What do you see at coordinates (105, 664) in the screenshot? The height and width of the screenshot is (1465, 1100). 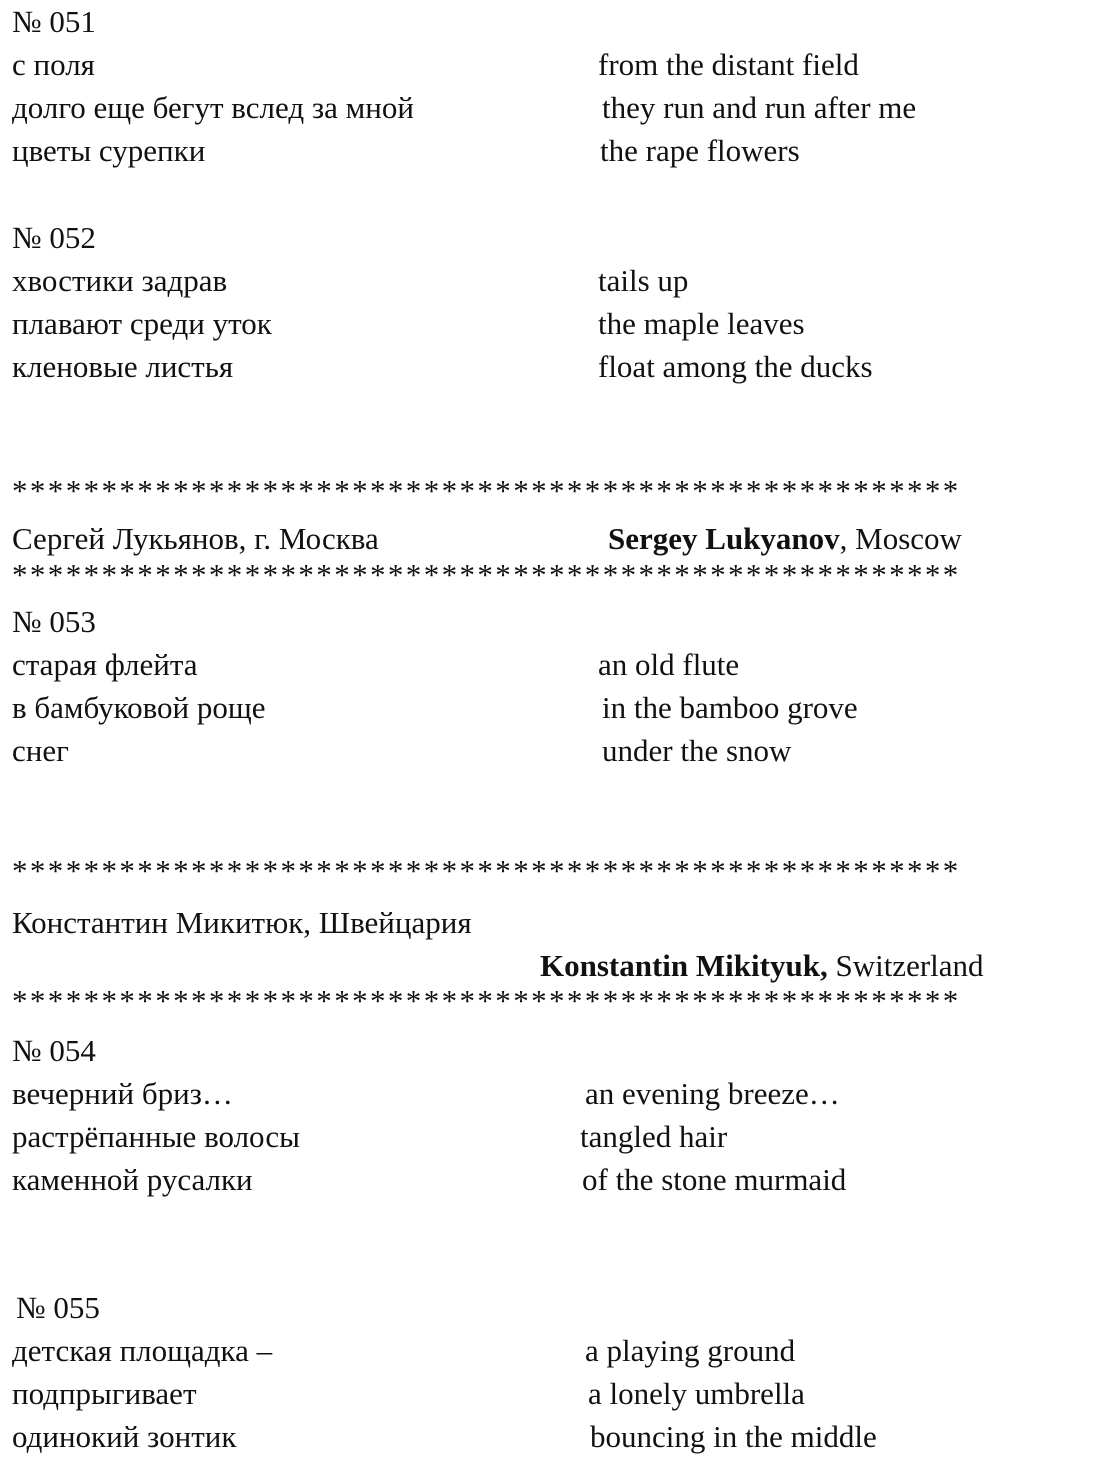 I see `russian-line: старая флейта` at bounding box center [105, 664].